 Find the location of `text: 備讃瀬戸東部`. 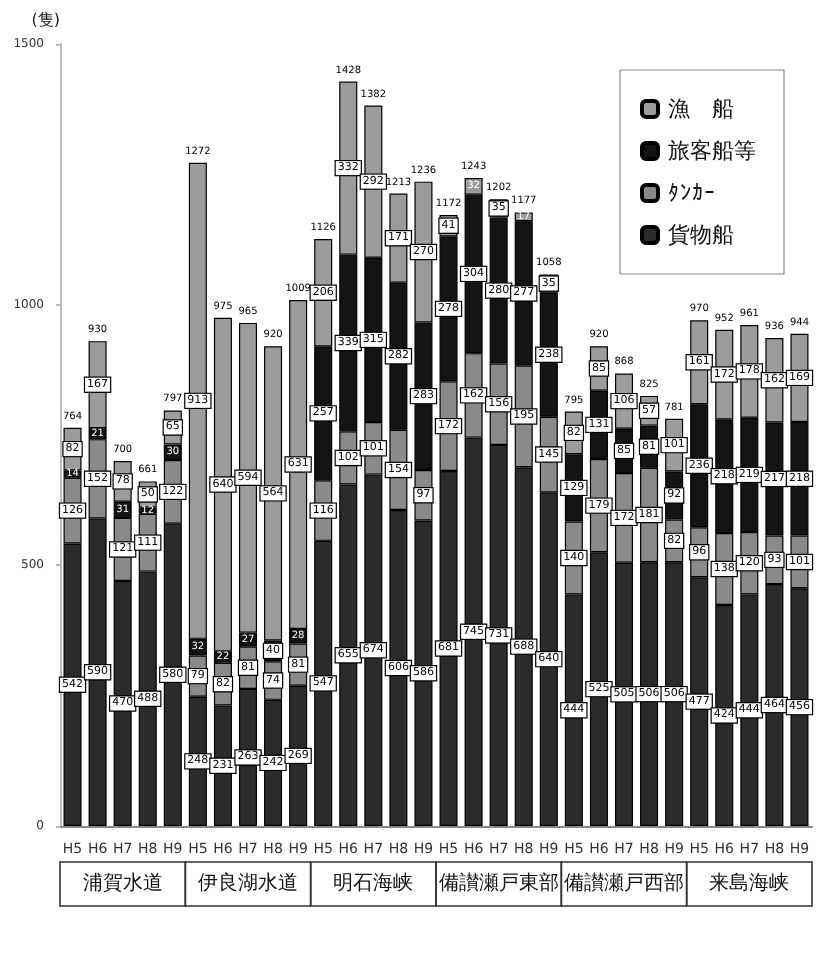

text: 備讃瀬戸東部 is located at coordinates (498, 883).